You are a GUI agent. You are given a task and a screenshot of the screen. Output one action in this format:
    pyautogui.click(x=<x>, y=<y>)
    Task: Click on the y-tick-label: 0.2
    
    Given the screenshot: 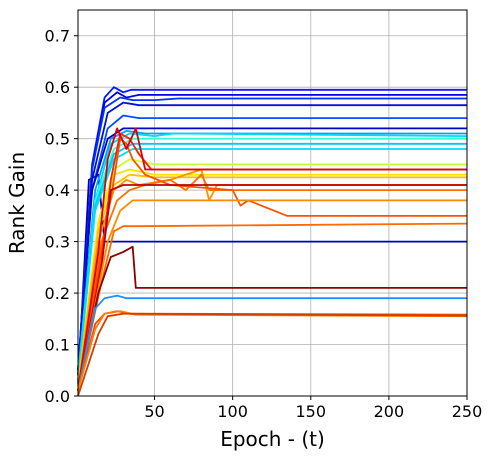 What is the action you would take?
    pyautogui.click(x=57, y=293)
    